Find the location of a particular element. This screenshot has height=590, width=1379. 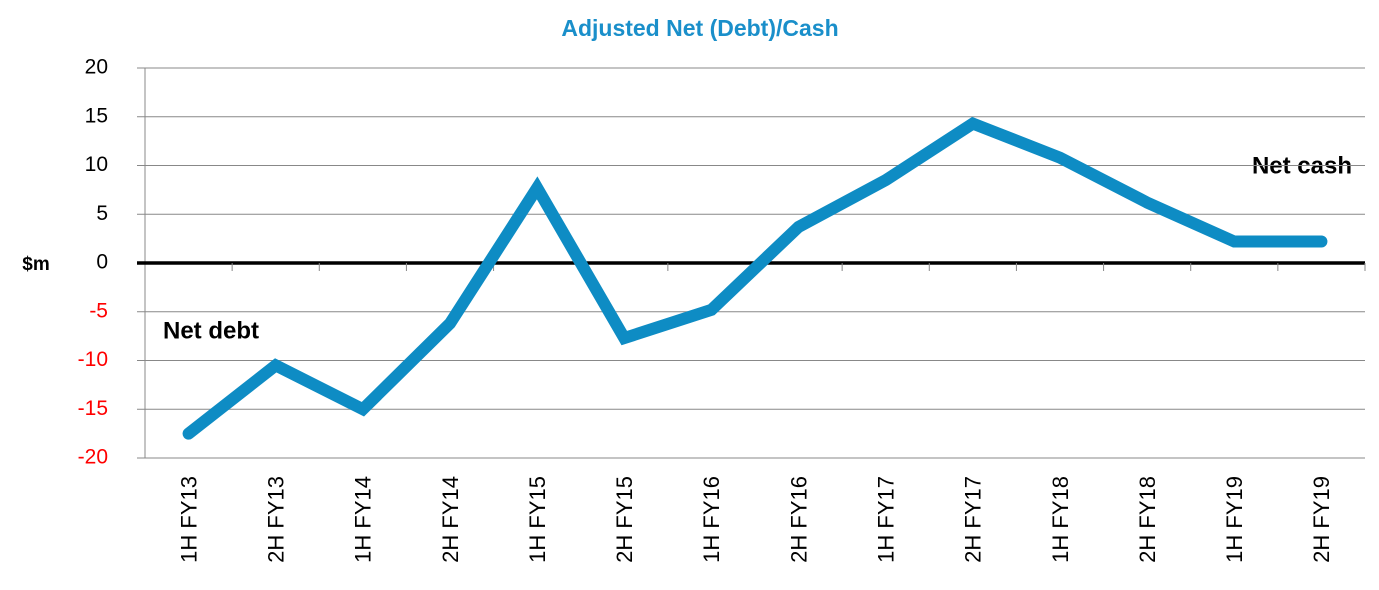

x-tick-label: 1H FY17 is located at coordinates (886, 519).